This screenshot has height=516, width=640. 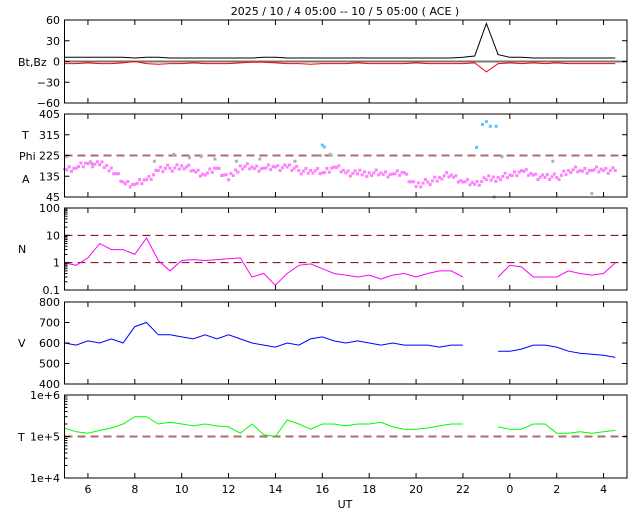 I want to click on data-point-phi-blue, so click(x=496, y=126).